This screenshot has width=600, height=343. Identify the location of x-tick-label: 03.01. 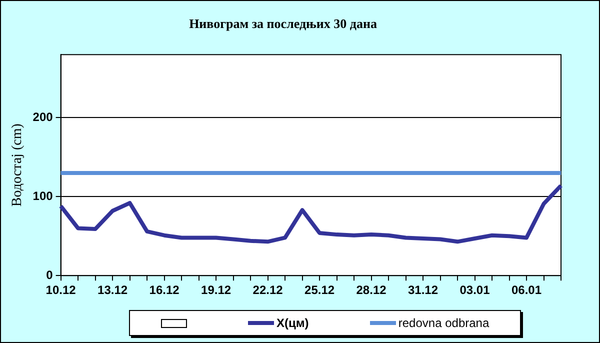
(475, 290).